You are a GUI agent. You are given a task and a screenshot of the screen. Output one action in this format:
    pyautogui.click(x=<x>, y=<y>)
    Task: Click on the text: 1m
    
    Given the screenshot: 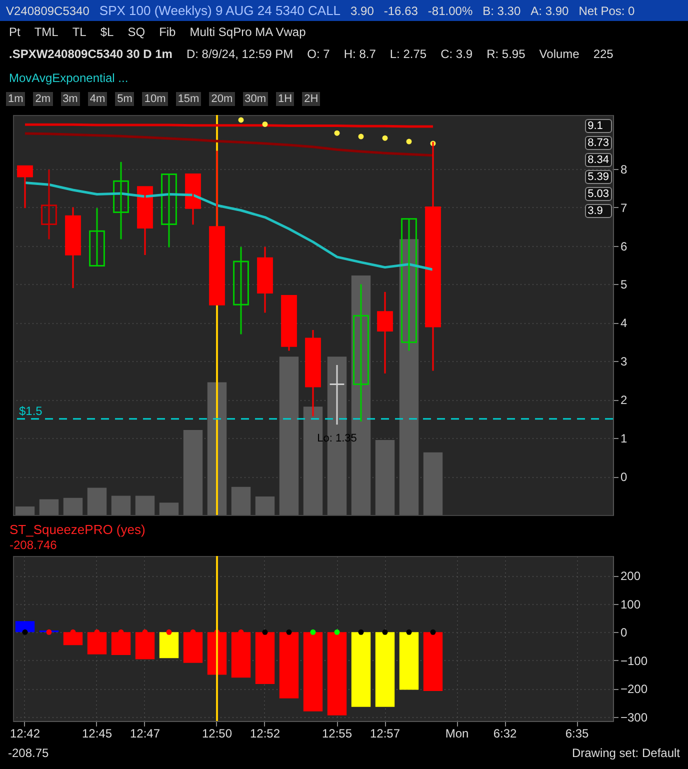 What is the action you would take?
    pyautogui.click(x=16, y=99)
    